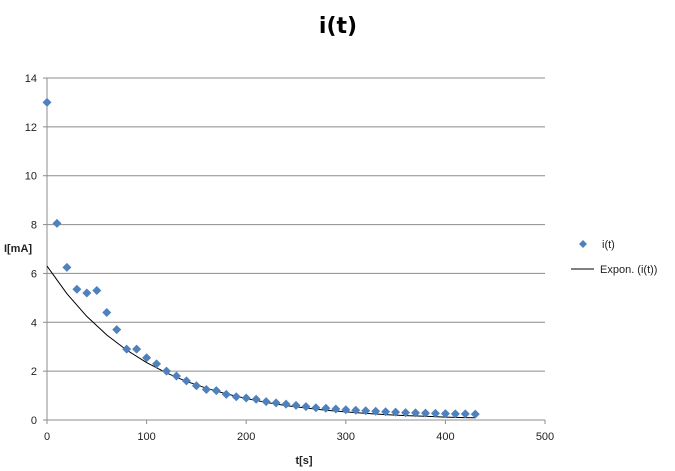 This screenshot has width=675, height=471. Describe the element at coordinates (346, 437) in the screenshot. I see `x-tick-label-300: 300` at that location.